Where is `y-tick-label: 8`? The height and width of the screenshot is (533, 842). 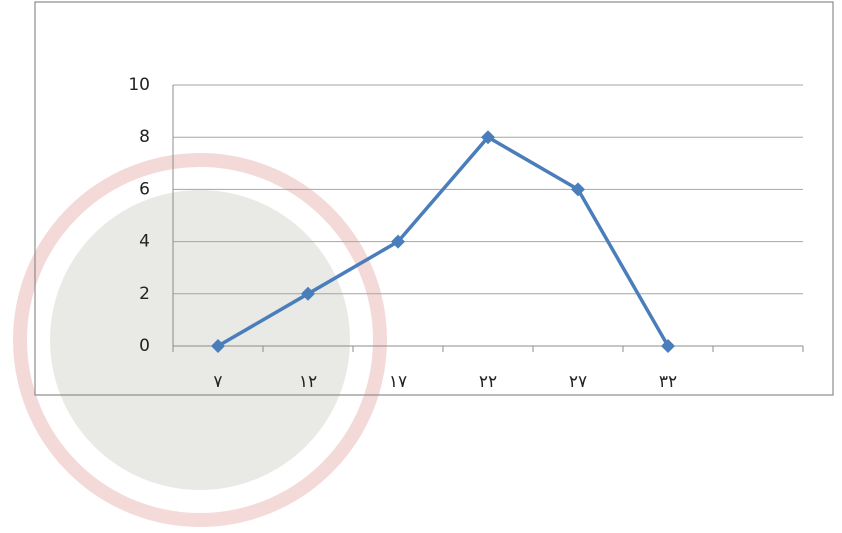
y-tick-label: 8 is located at coordinates (144, 137).